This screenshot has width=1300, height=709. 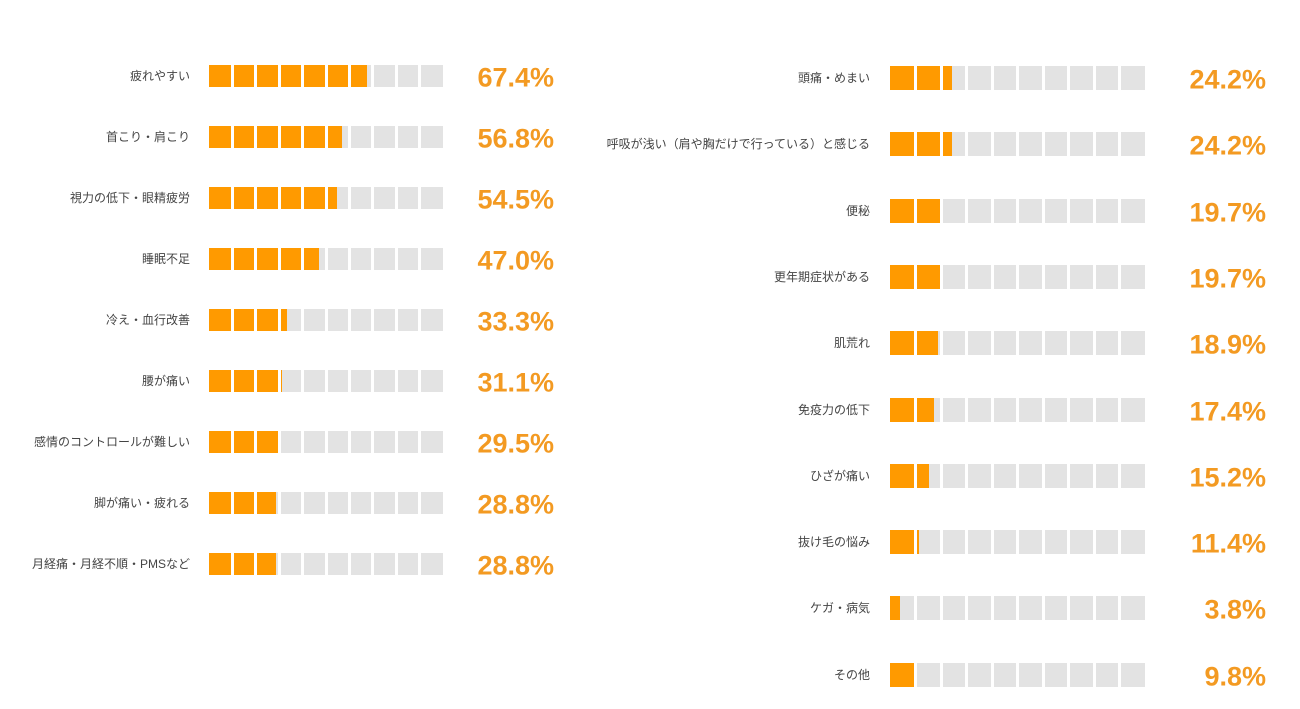 What do you see at coordinates (851, 343) in the screenshot?
I see `category-label: 肌荒れ` at bounding box center [851, 343].